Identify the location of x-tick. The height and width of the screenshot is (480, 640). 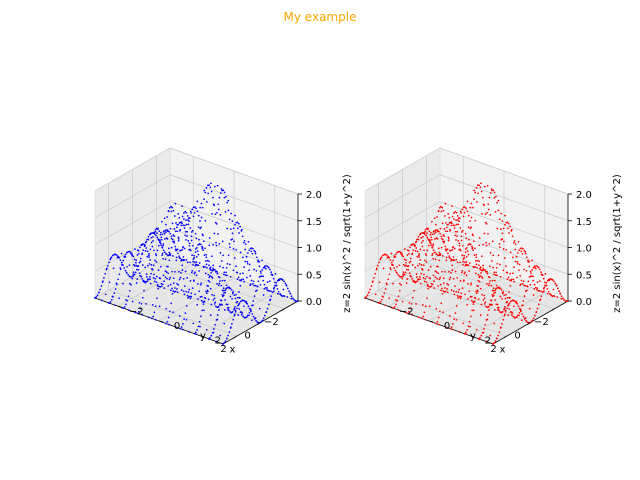
(235, 337).